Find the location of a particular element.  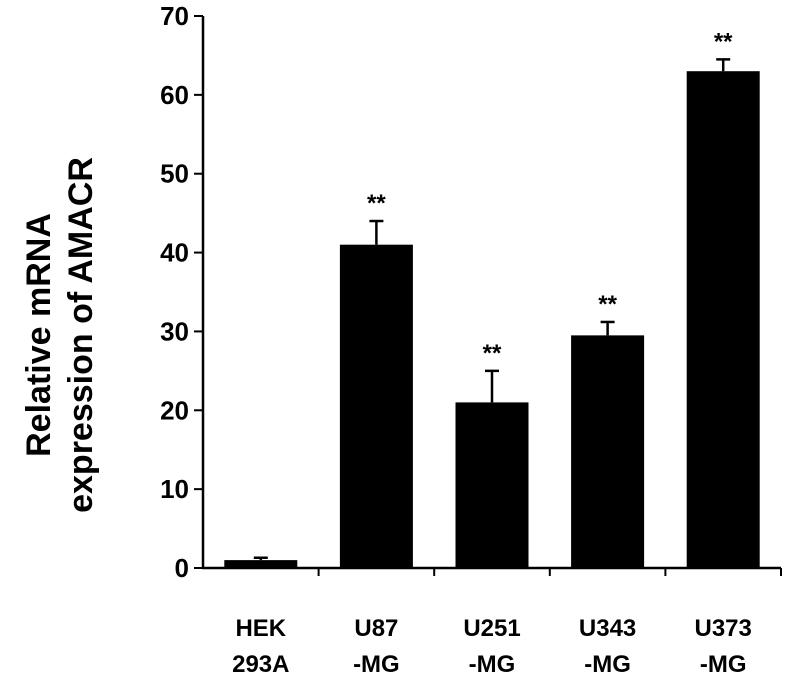

x-category-label: U373 is located at coordinates (723, 628).